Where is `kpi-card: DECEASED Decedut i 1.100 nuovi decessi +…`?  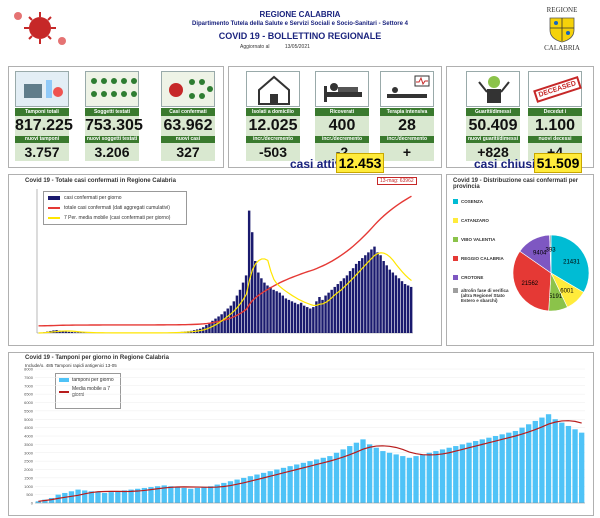 kpi-card: DECEASED Decedut i 1.100 nuovi decessi +… is located at coordinates (555, 116).